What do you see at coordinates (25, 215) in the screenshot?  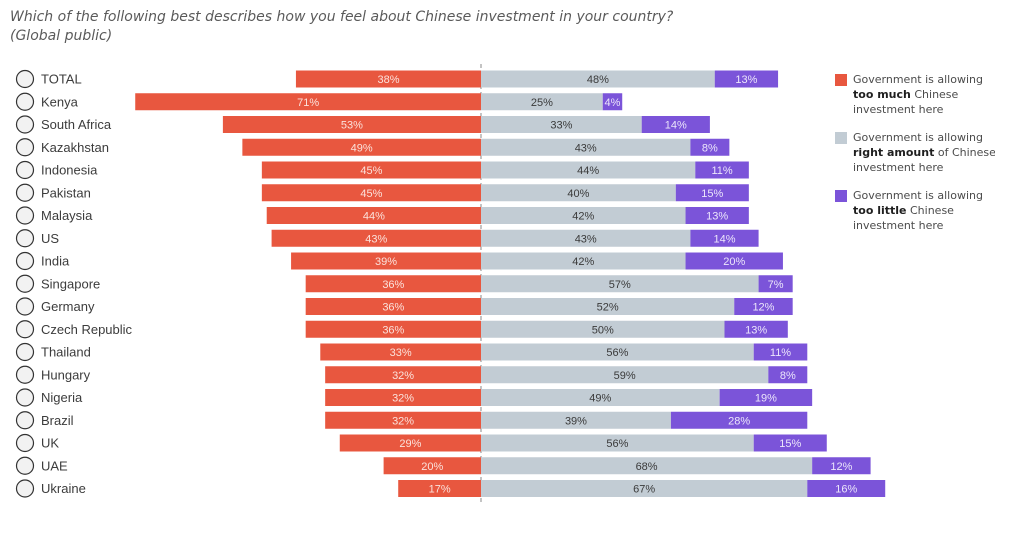 I see `flag-icon-malaysia` at bounding box center [25, 215].